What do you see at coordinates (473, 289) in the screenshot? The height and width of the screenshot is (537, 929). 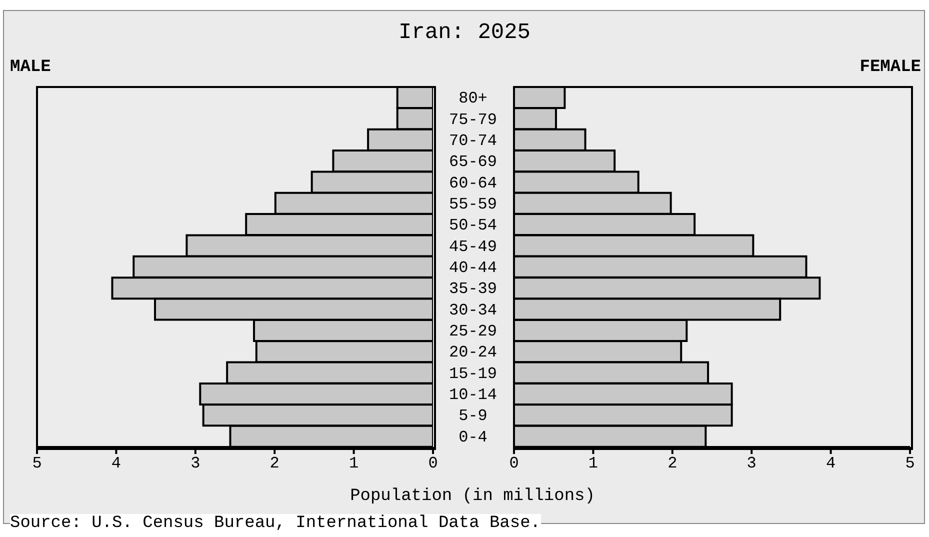 I see `y-tick-label: 35-39` at bounding box center [473, 289].